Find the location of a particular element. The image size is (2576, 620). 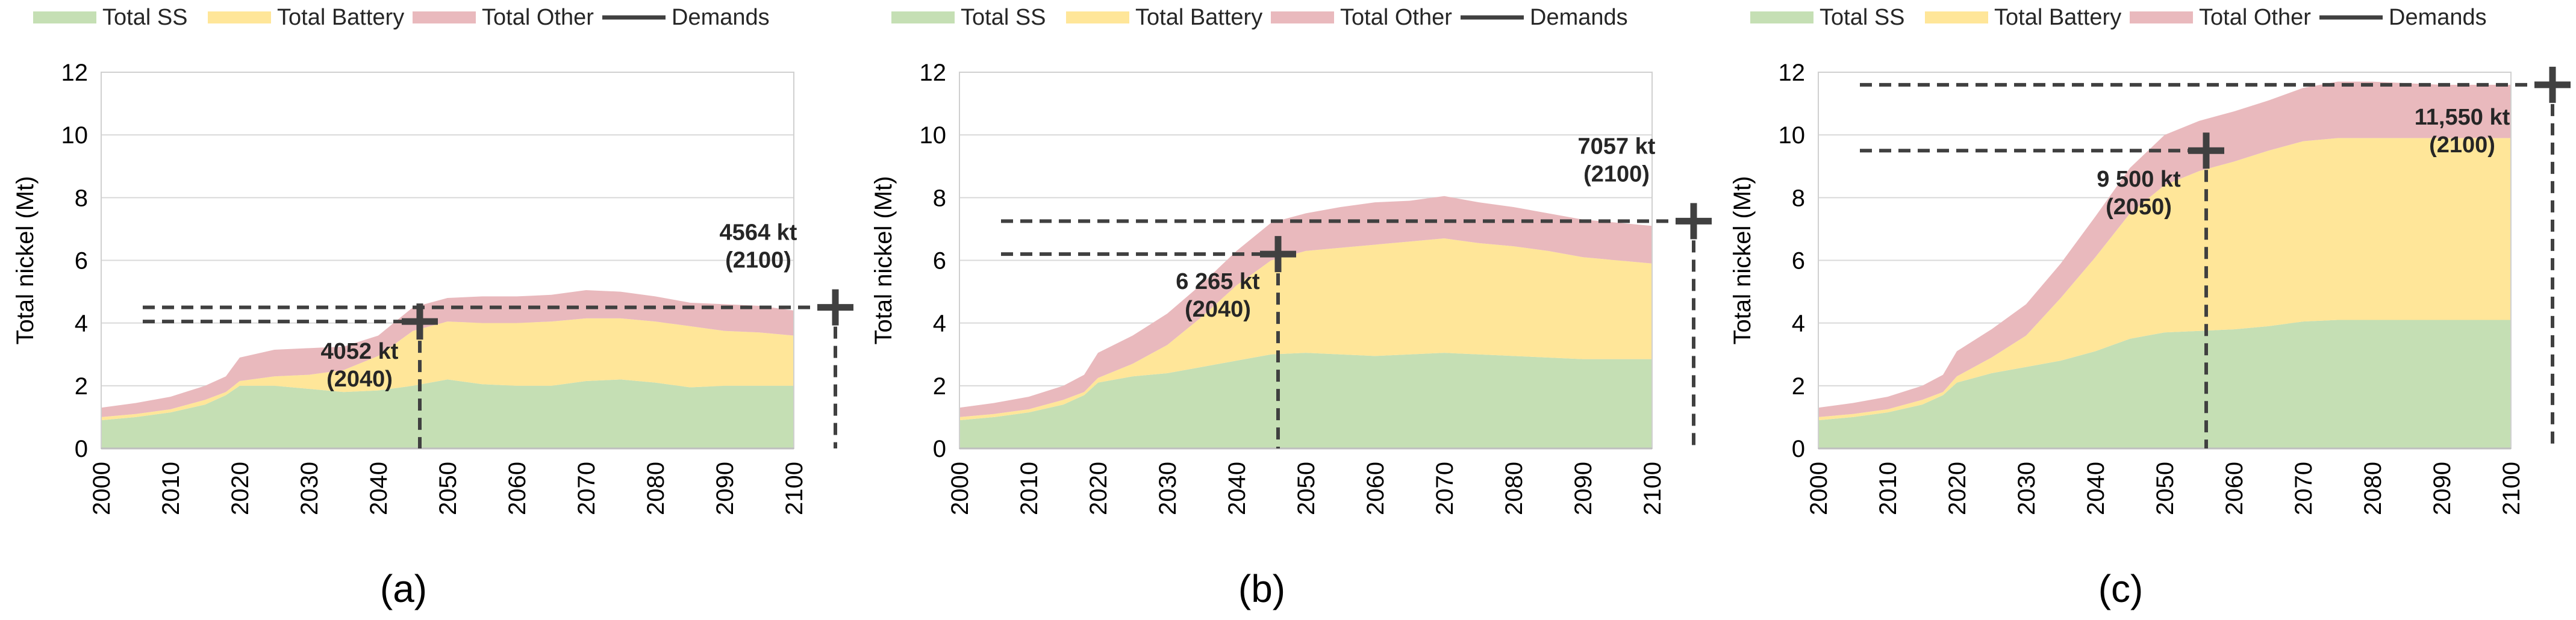

demand-value-label: 4564 kt is located at coordinates (758, 233).